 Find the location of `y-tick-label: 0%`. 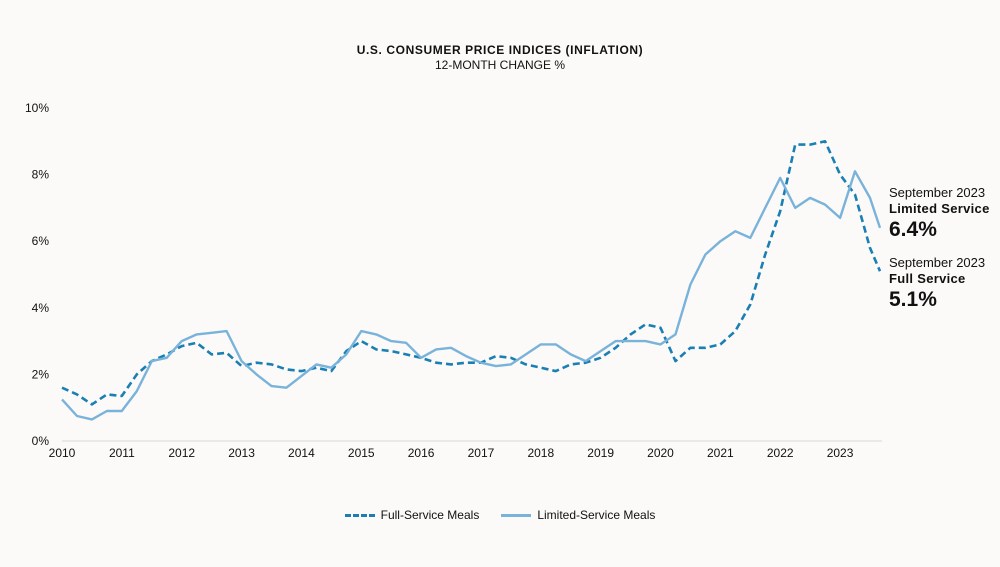

y-tick-label: 0% is located at coordinates (41, 441).